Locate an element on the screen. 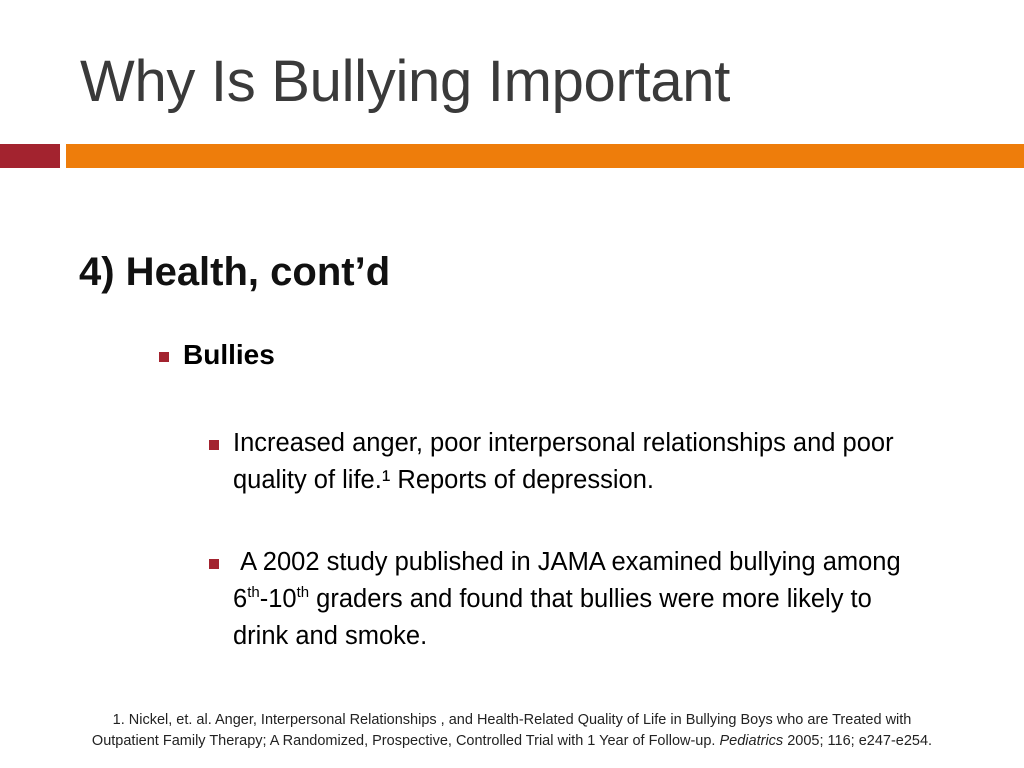 The height and width of the screenshot is (768, 1024). accent-bar-right is located at coordinates (545, 156).